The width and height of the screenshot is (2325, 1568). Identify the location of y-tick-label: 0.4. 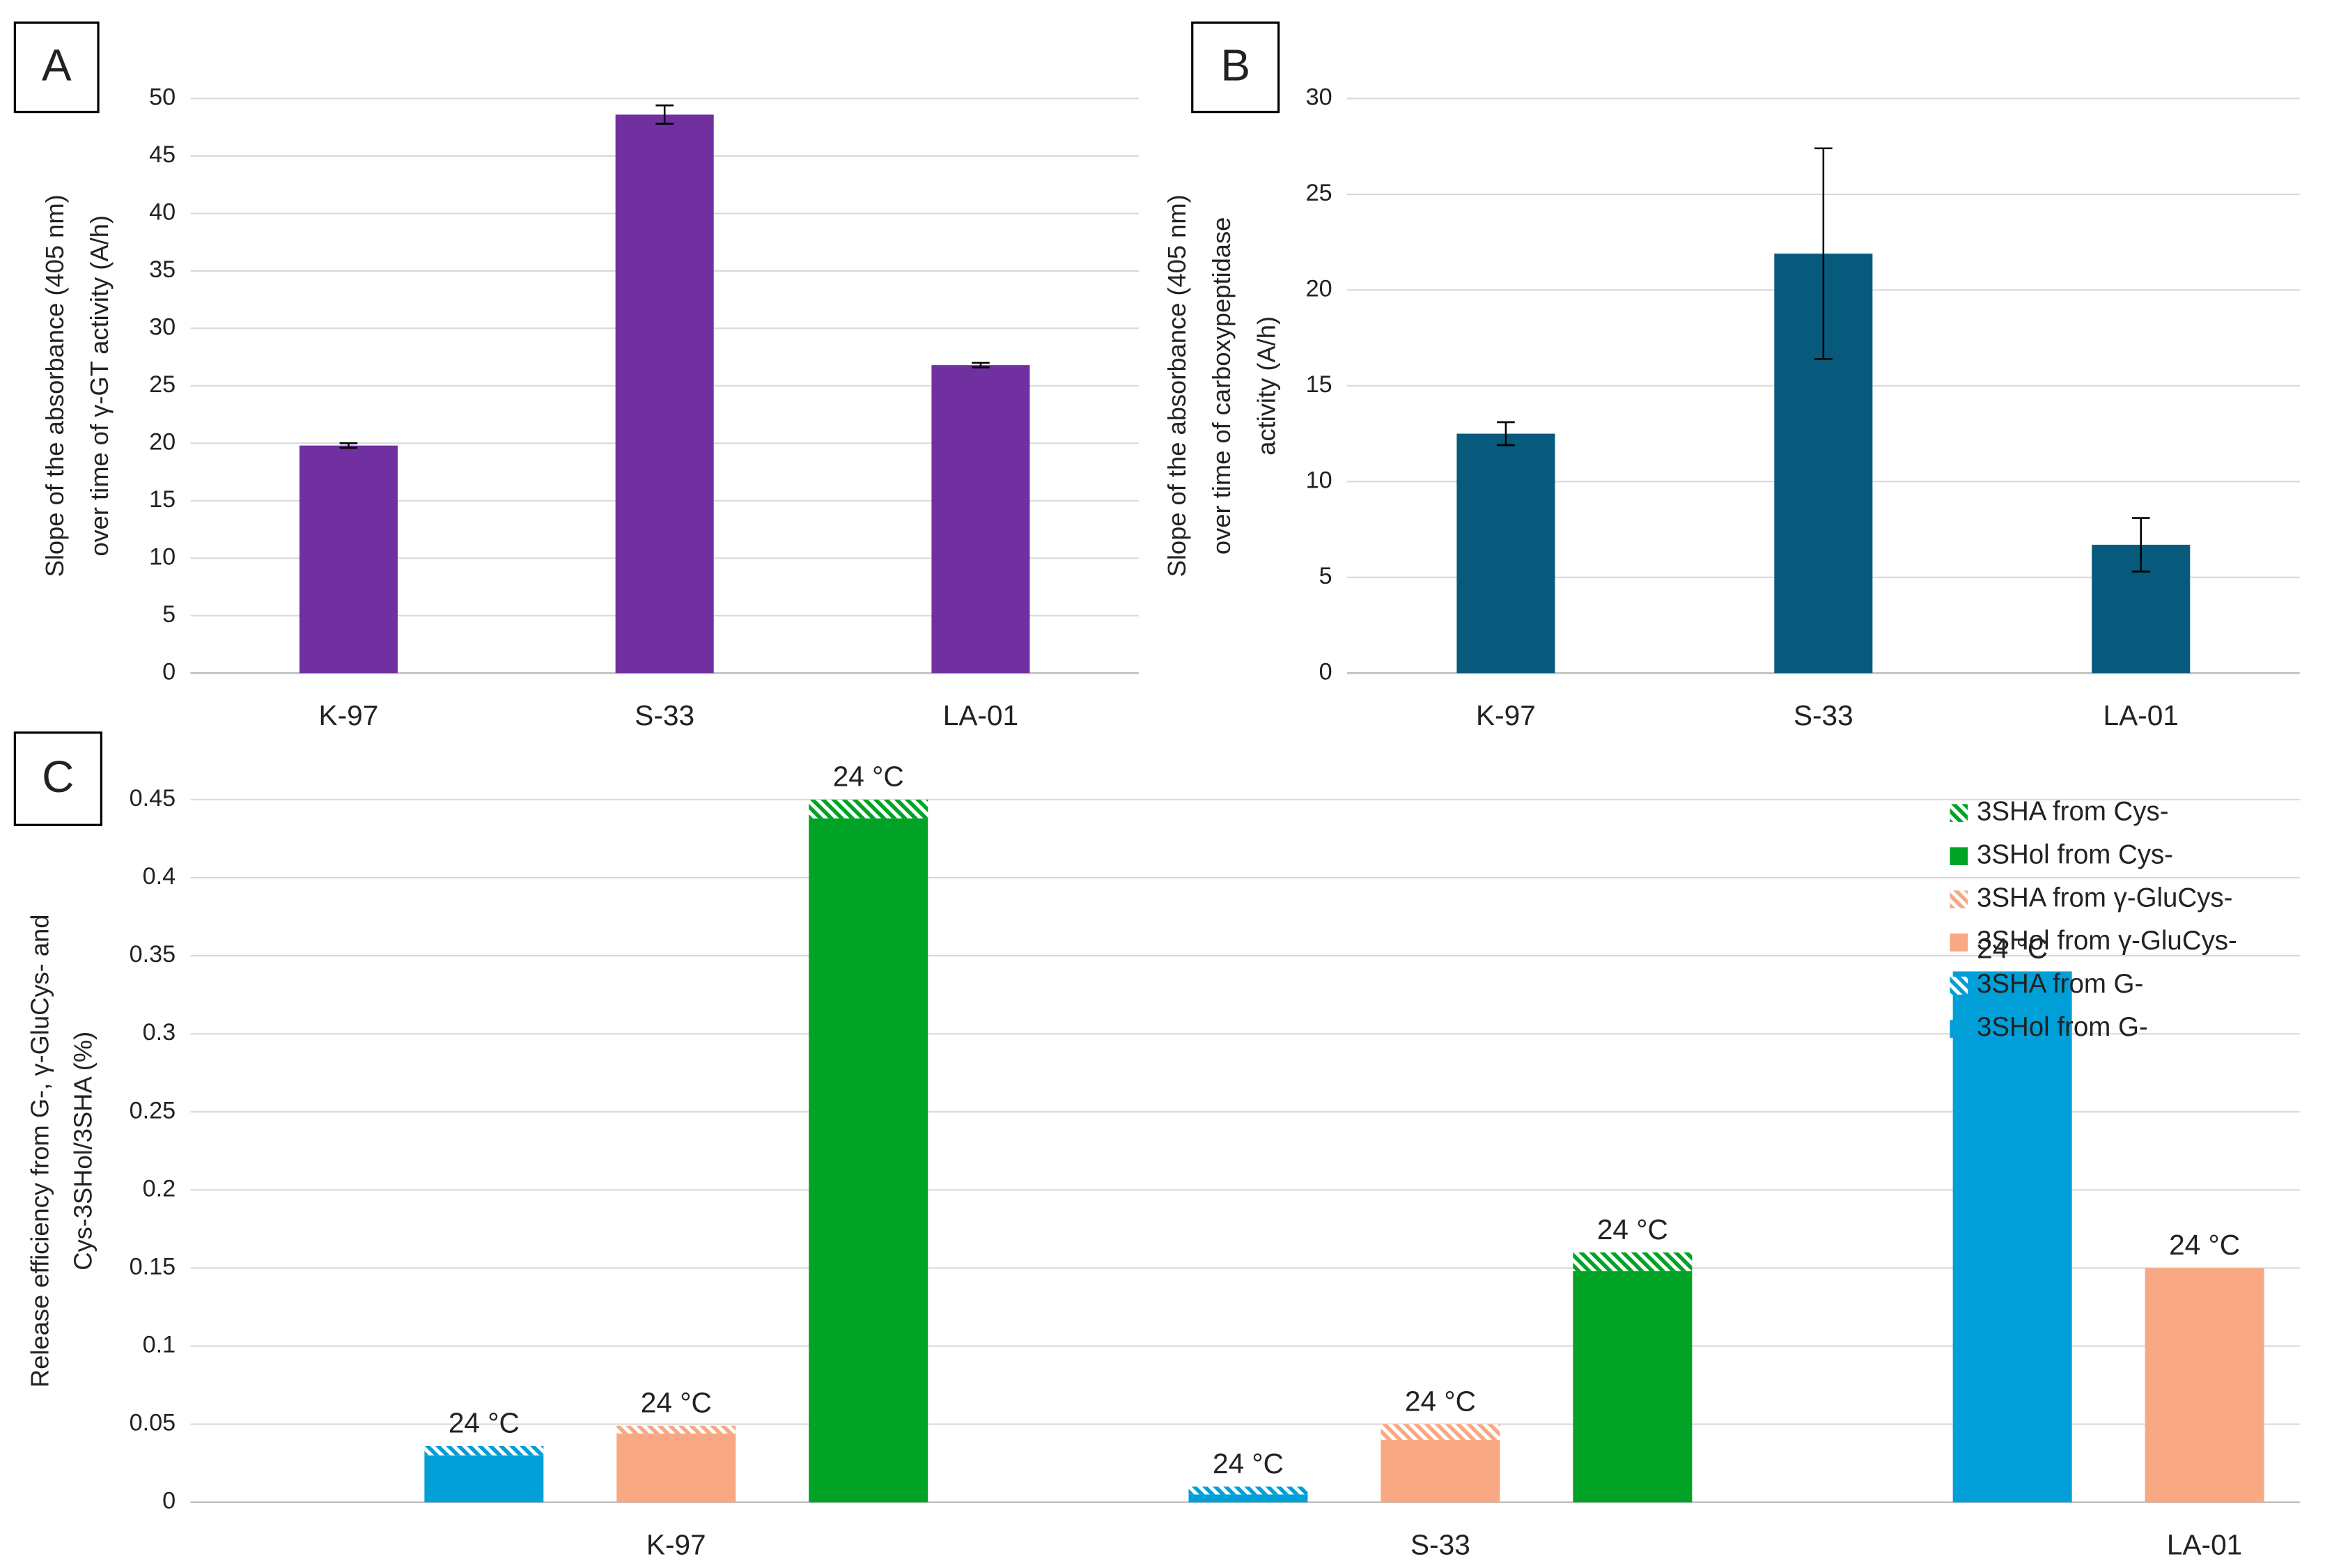
(159, 876).